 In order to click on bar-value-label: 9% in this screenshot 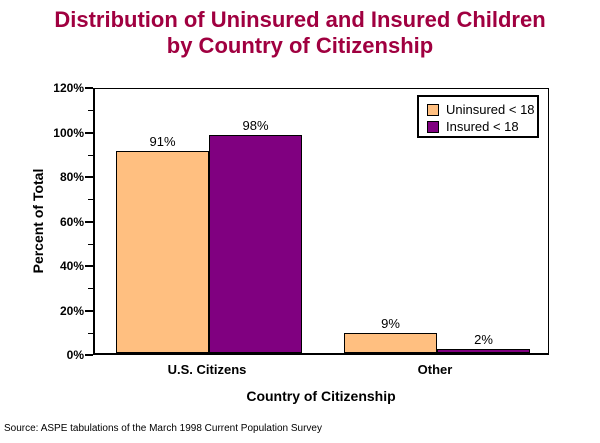, I will do `click(390, 323)`.